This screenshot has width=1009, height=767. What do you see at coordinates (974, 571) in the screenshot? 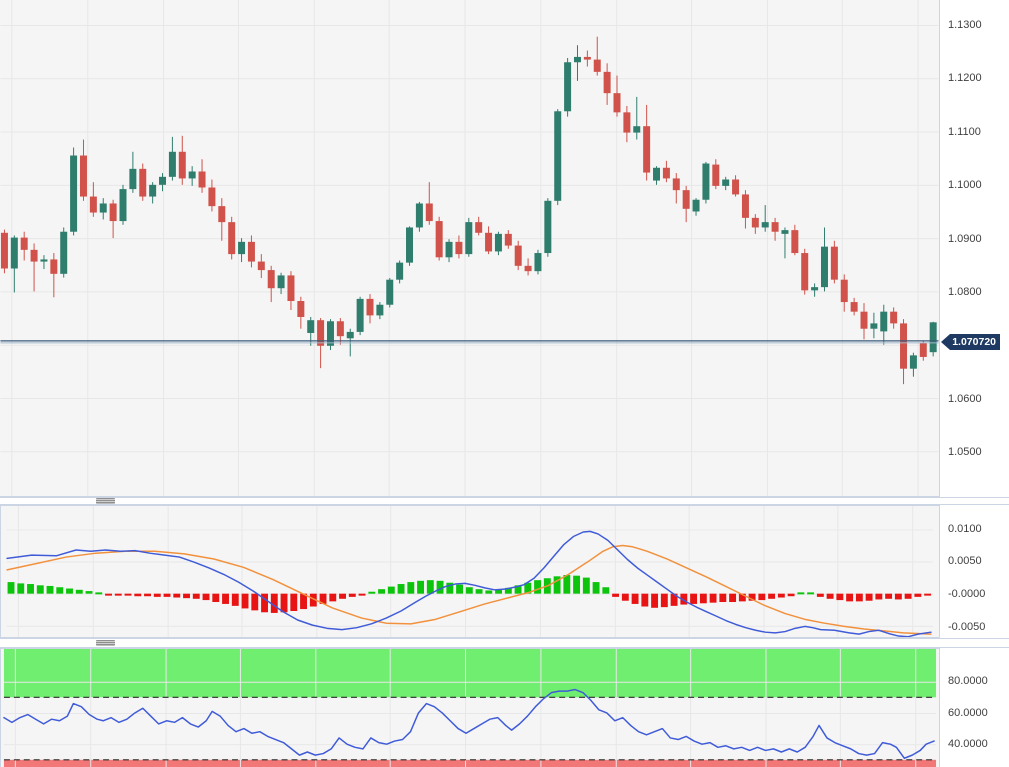
I see `macd-axis: 0.0100 0.0050 -0.0000 -0.0050` at bounding box center [974, 571].